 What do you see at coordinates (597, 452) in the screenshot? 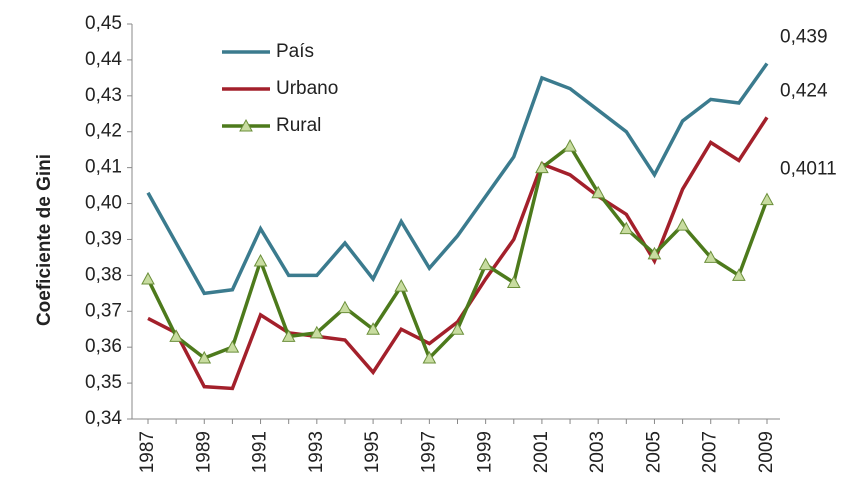
I see `x-tick-label: 2003` at bounding box center [597, 452].